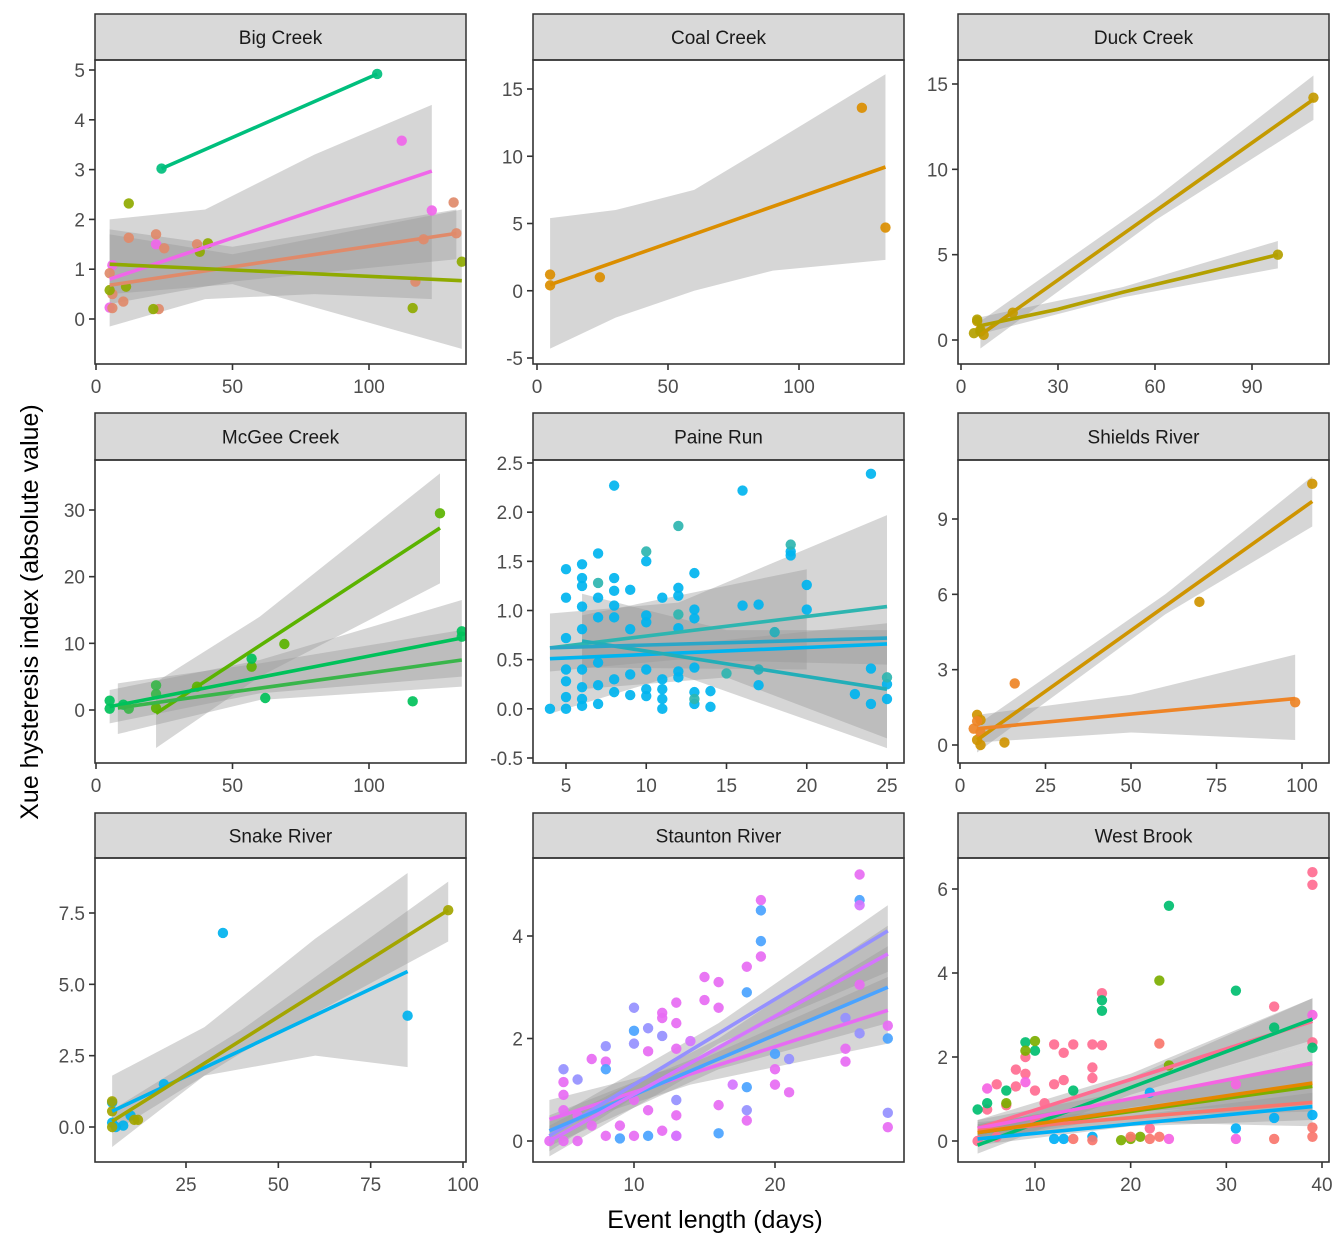 The image size is (1344, 1248). Describe the element at coordinates (281, 438) in the screenshot. I see `facet-strip-label: McGee Creek` at that location.